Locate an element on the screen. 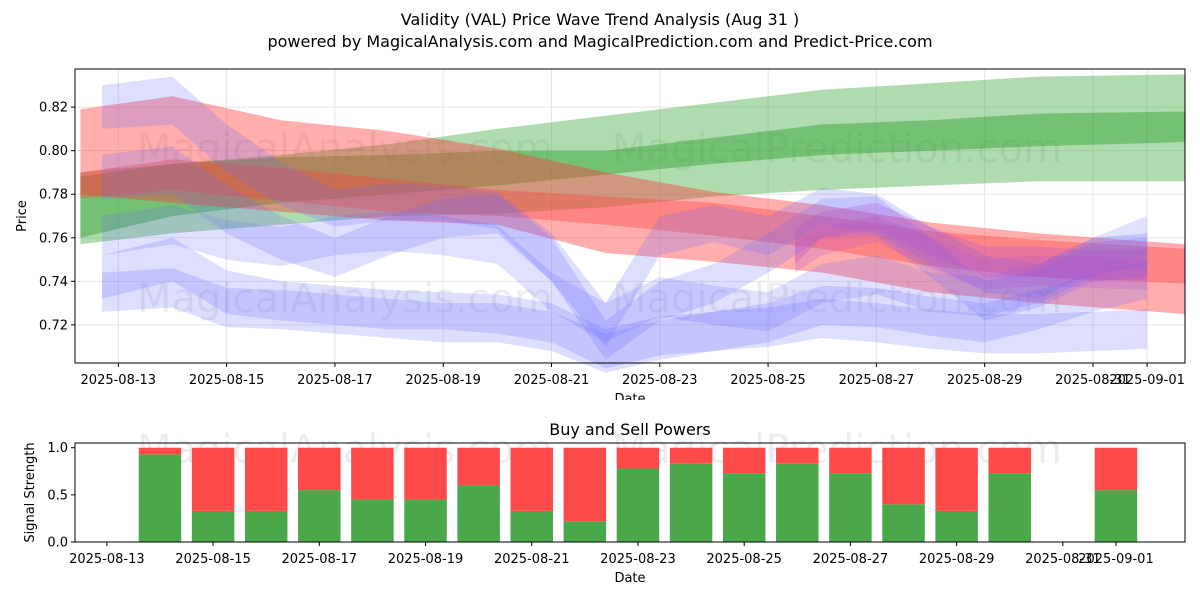  price-y-axis-label: Price is located at coordinates (22, 216).